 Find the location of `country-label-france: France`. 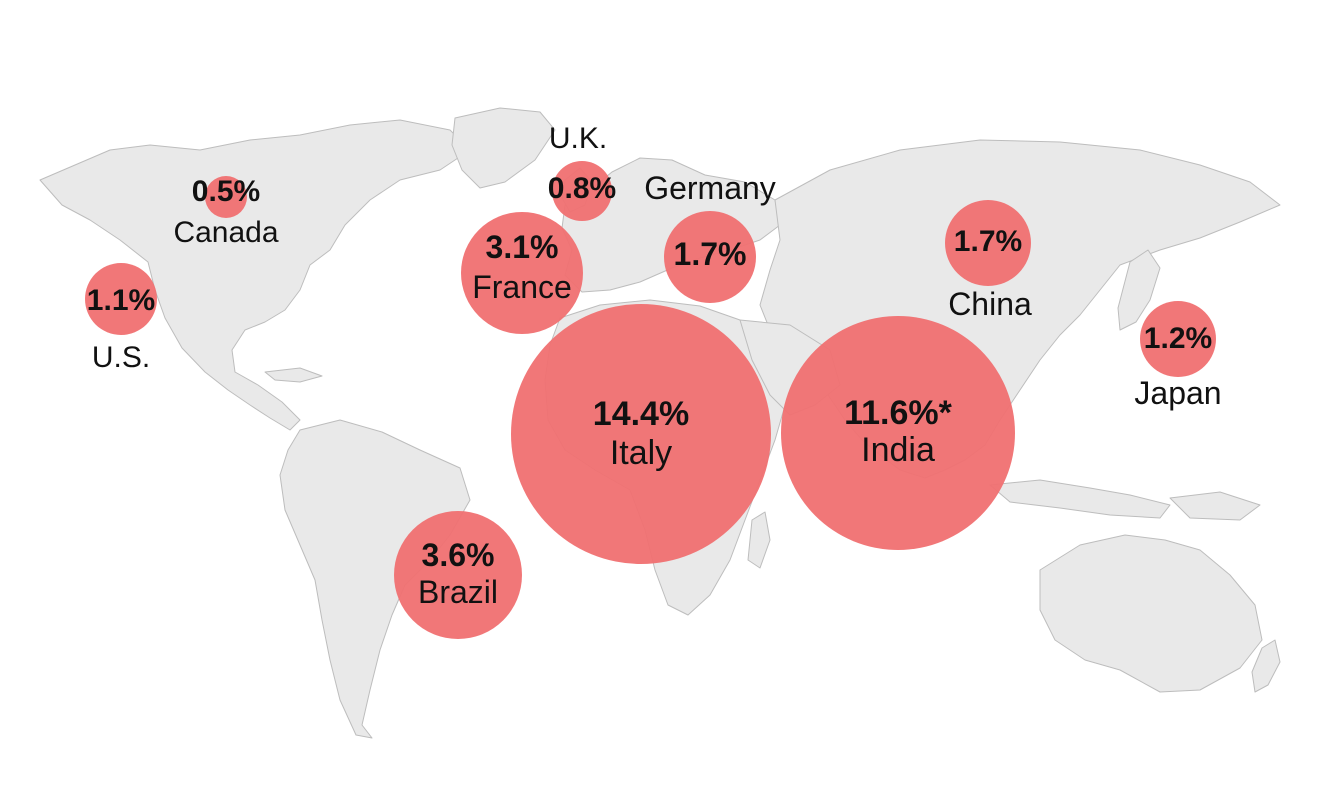

country-label-france: France is located at coordinates (522, 287).